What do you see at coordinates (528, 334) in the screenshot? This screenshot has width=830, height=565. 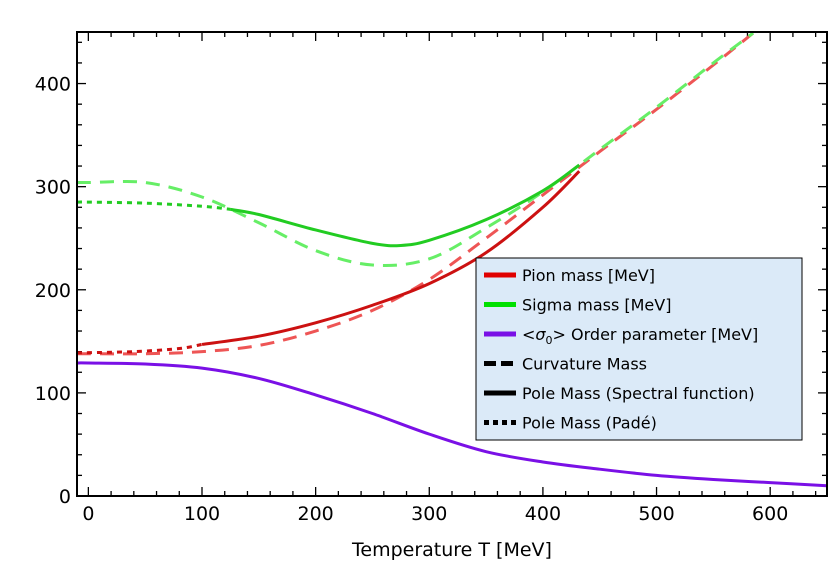 I see `legend-label-part: <` at bounding box center [528, 334].